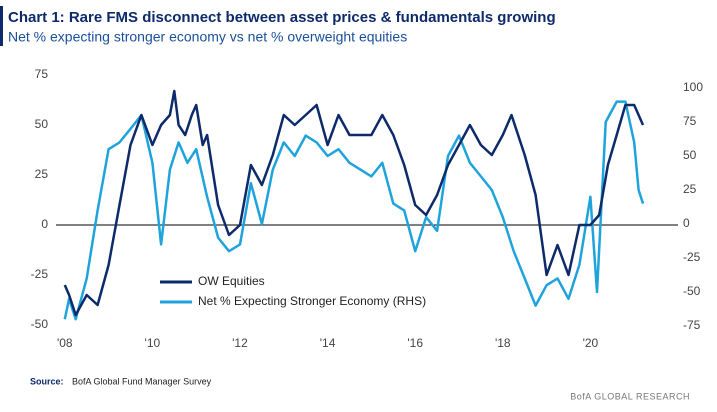 The height and width of the screenshot is (412, 717). I want to click on x-tick-label: '12, so click(240, 343).